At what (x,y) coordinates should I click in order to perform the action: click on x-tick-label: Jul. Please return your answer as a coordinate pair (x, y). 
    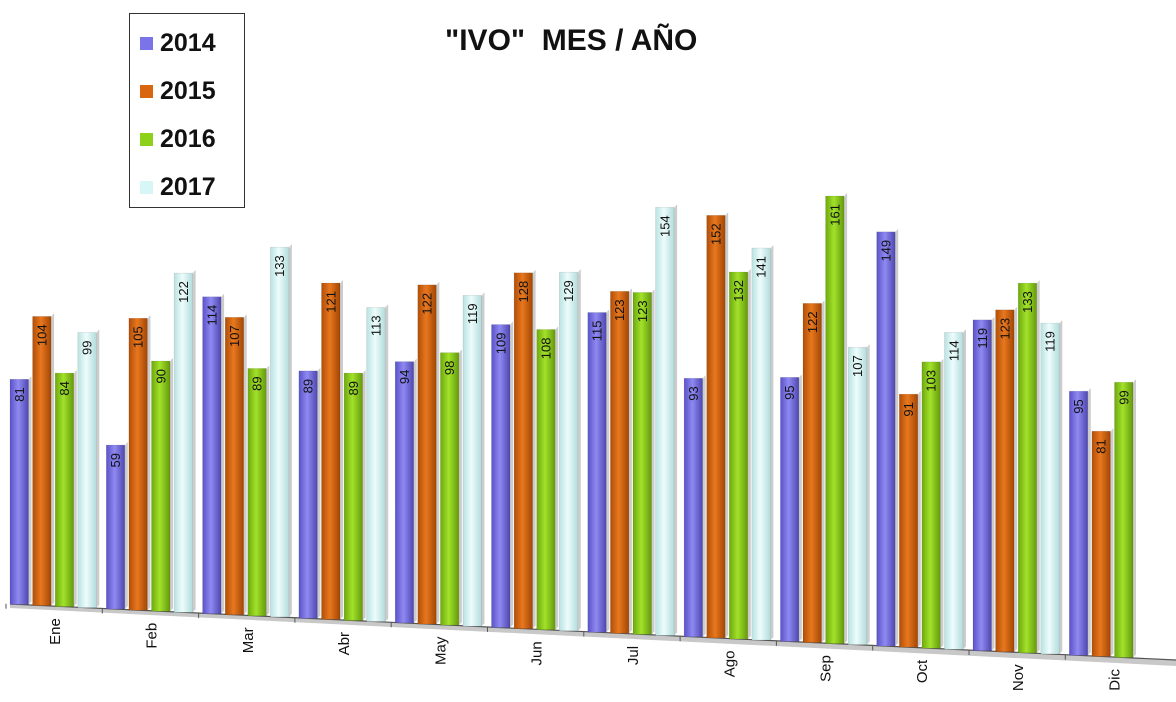
    Looking at the image, I should click on (633, 655).